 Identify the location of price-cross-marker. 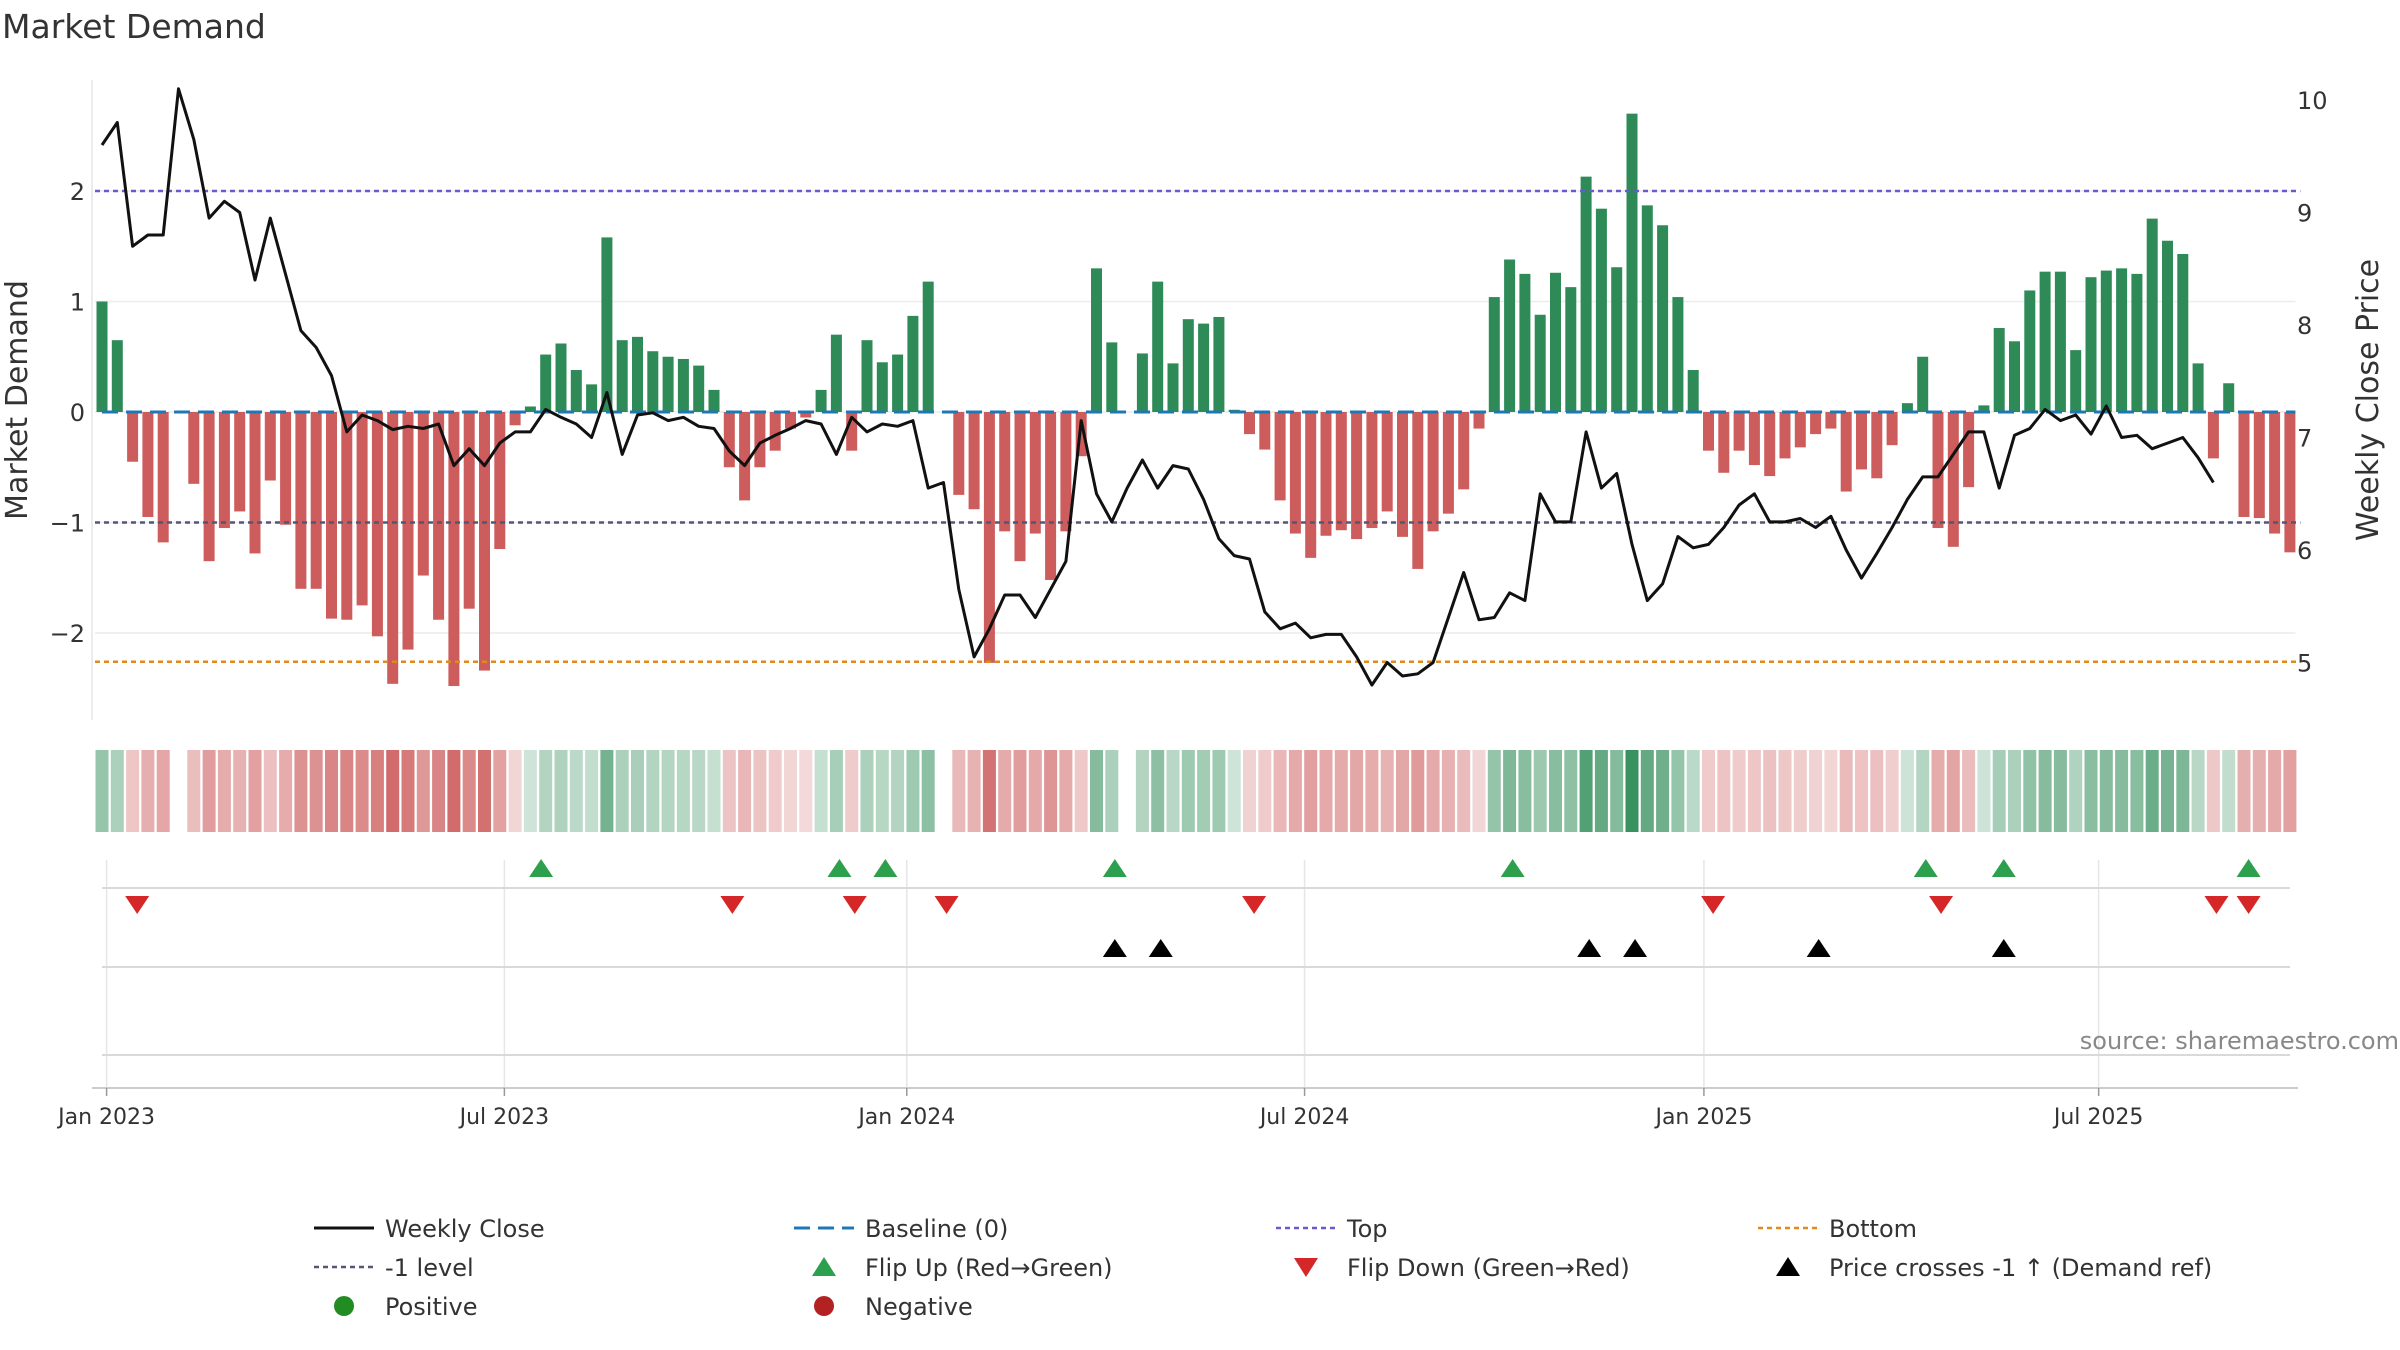
(1114, 948).